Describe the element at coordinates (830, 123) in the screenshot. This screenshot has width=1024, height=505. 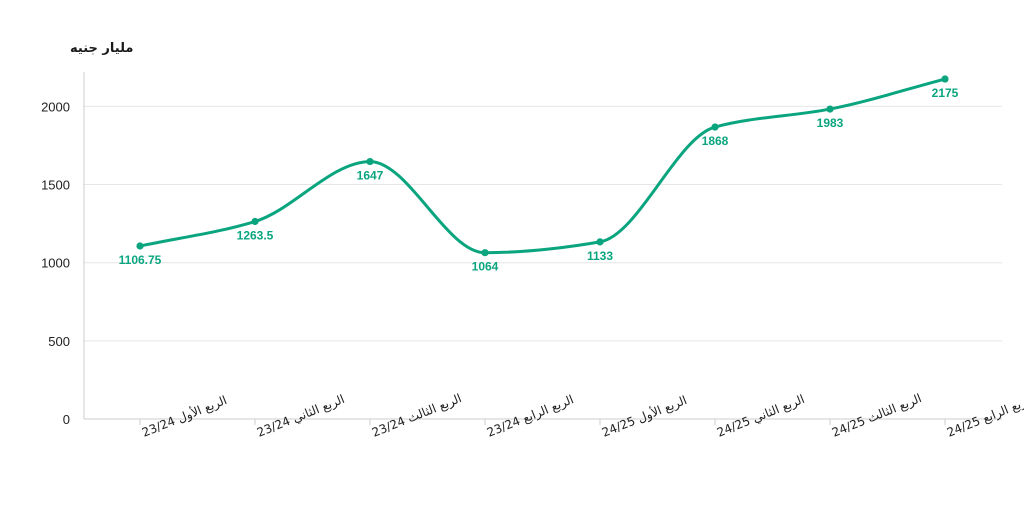
I see `data-label-6: 1983` at that location.